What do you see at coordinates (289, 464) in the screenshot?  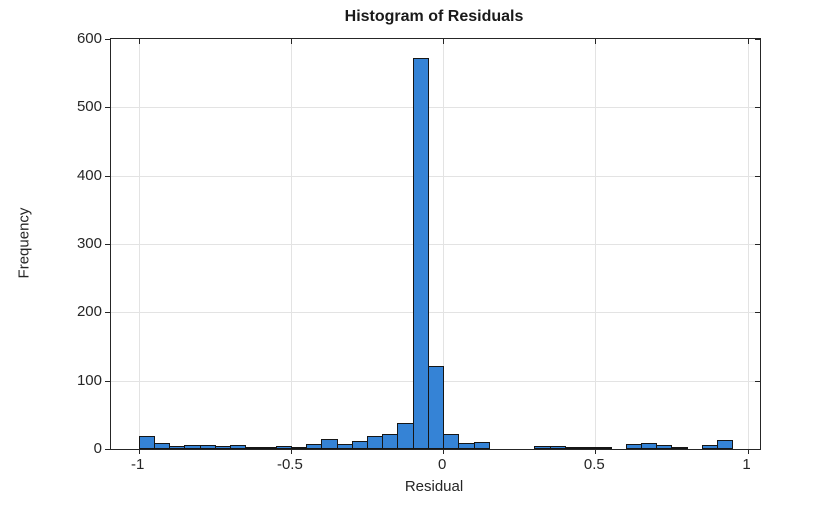 I see `x-tick-label: -0.5` at bounding box center [289, 464].